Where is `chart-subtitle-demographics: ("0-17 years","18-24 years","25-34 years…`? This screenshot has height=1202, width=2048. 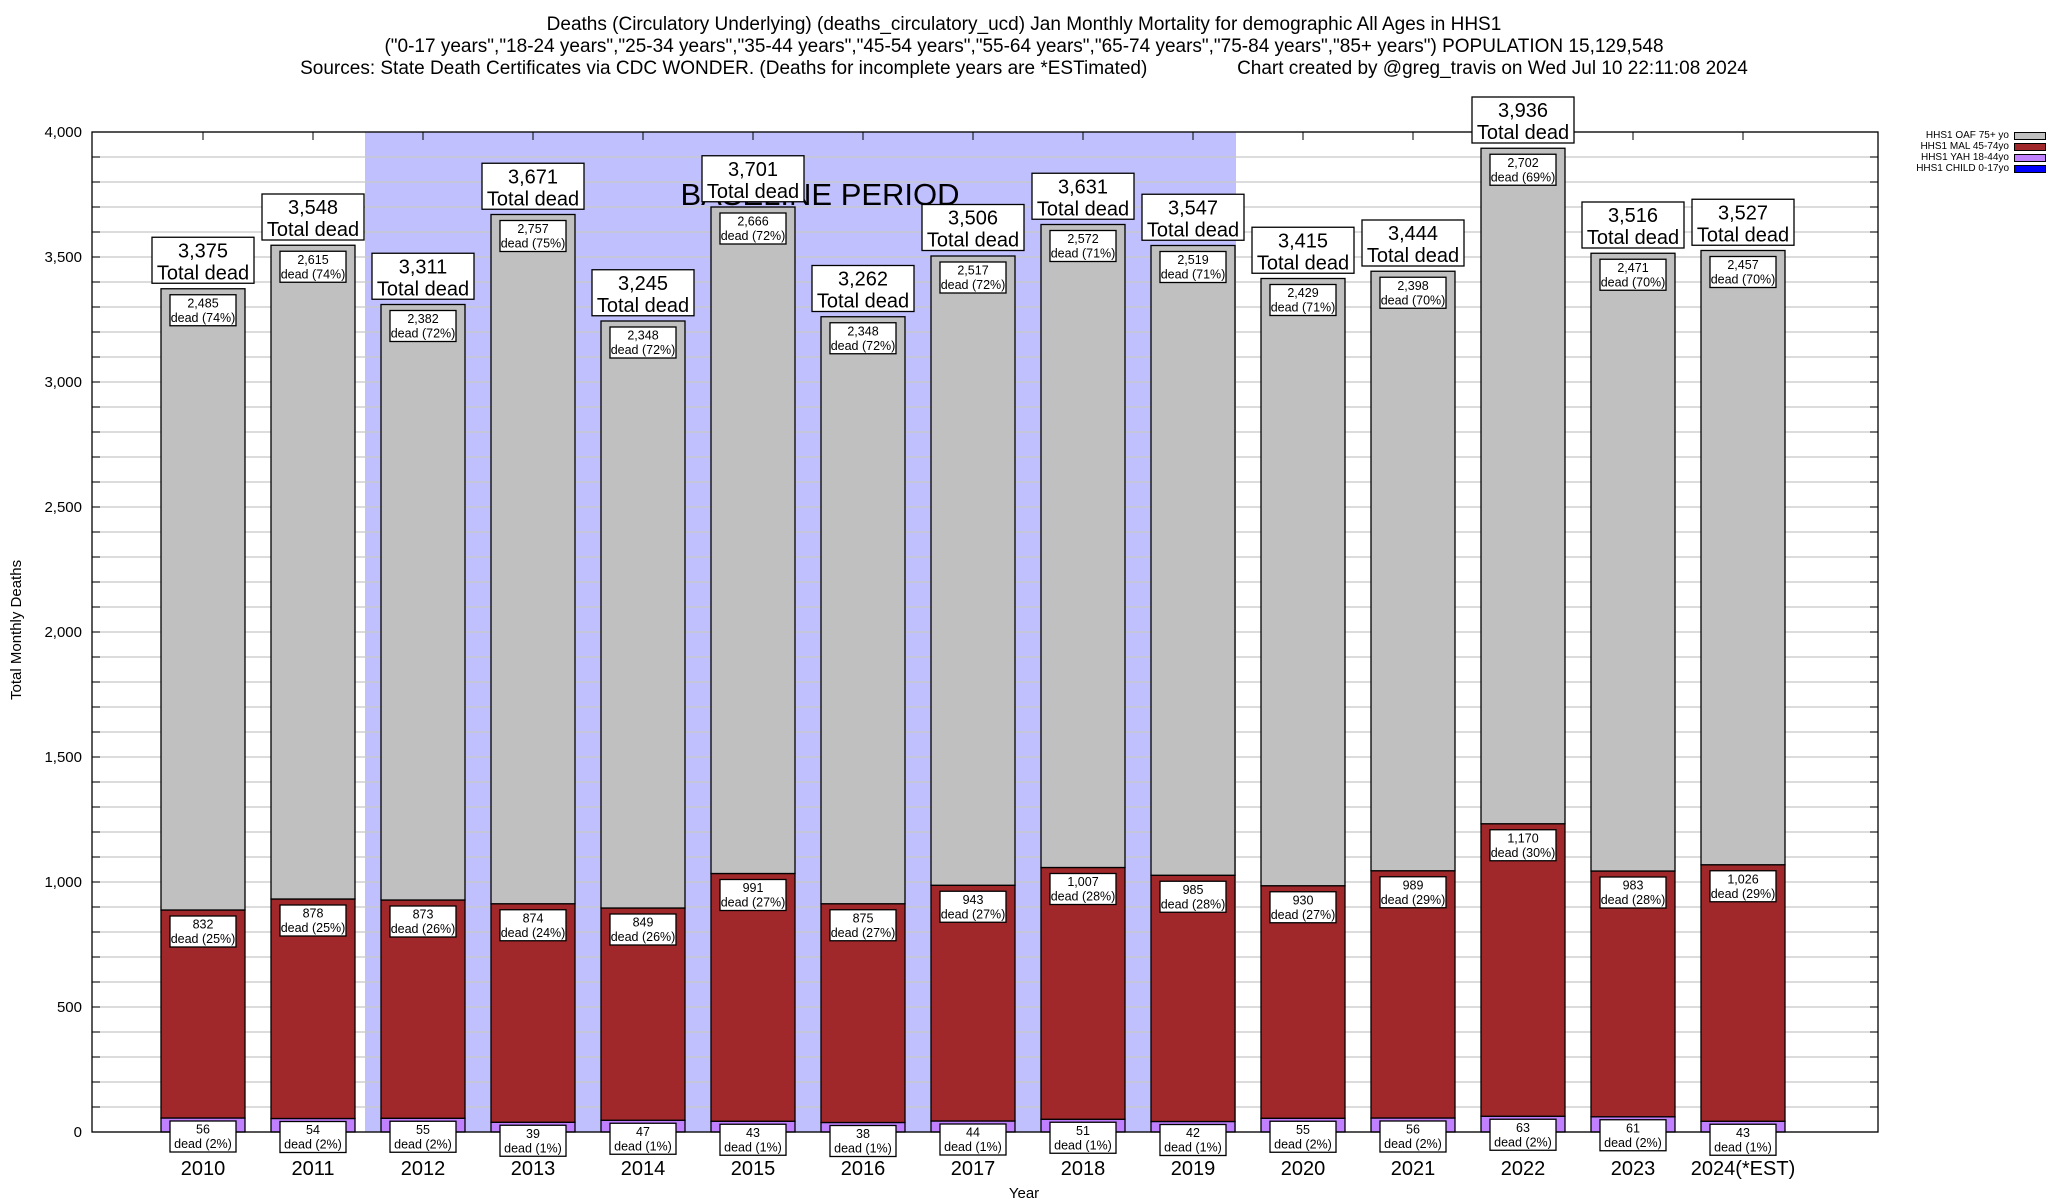
chart-subtitle-demographics: ("0-17 years","18-24 years","25-34 years… is located at coordinates (1024, 46).